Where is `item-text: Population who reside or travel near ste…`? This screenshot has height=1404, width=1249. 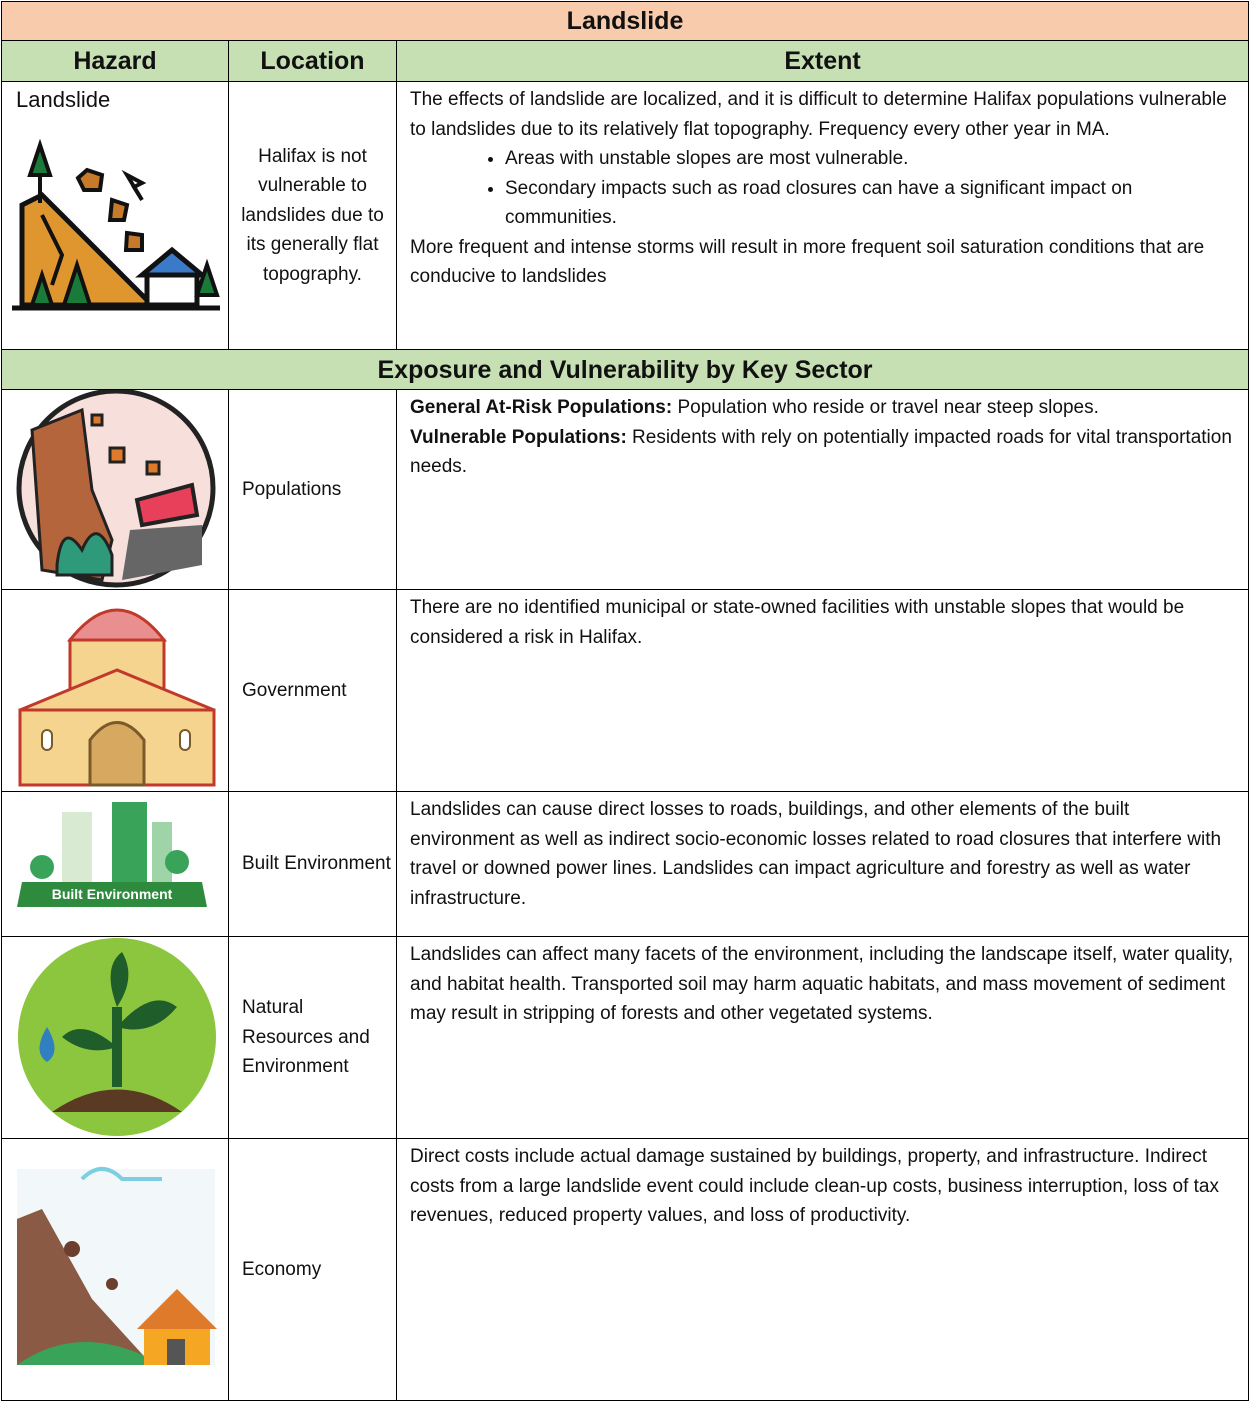
item-text: Population who reside or travel near ste… is located at coordinates (885, 407).